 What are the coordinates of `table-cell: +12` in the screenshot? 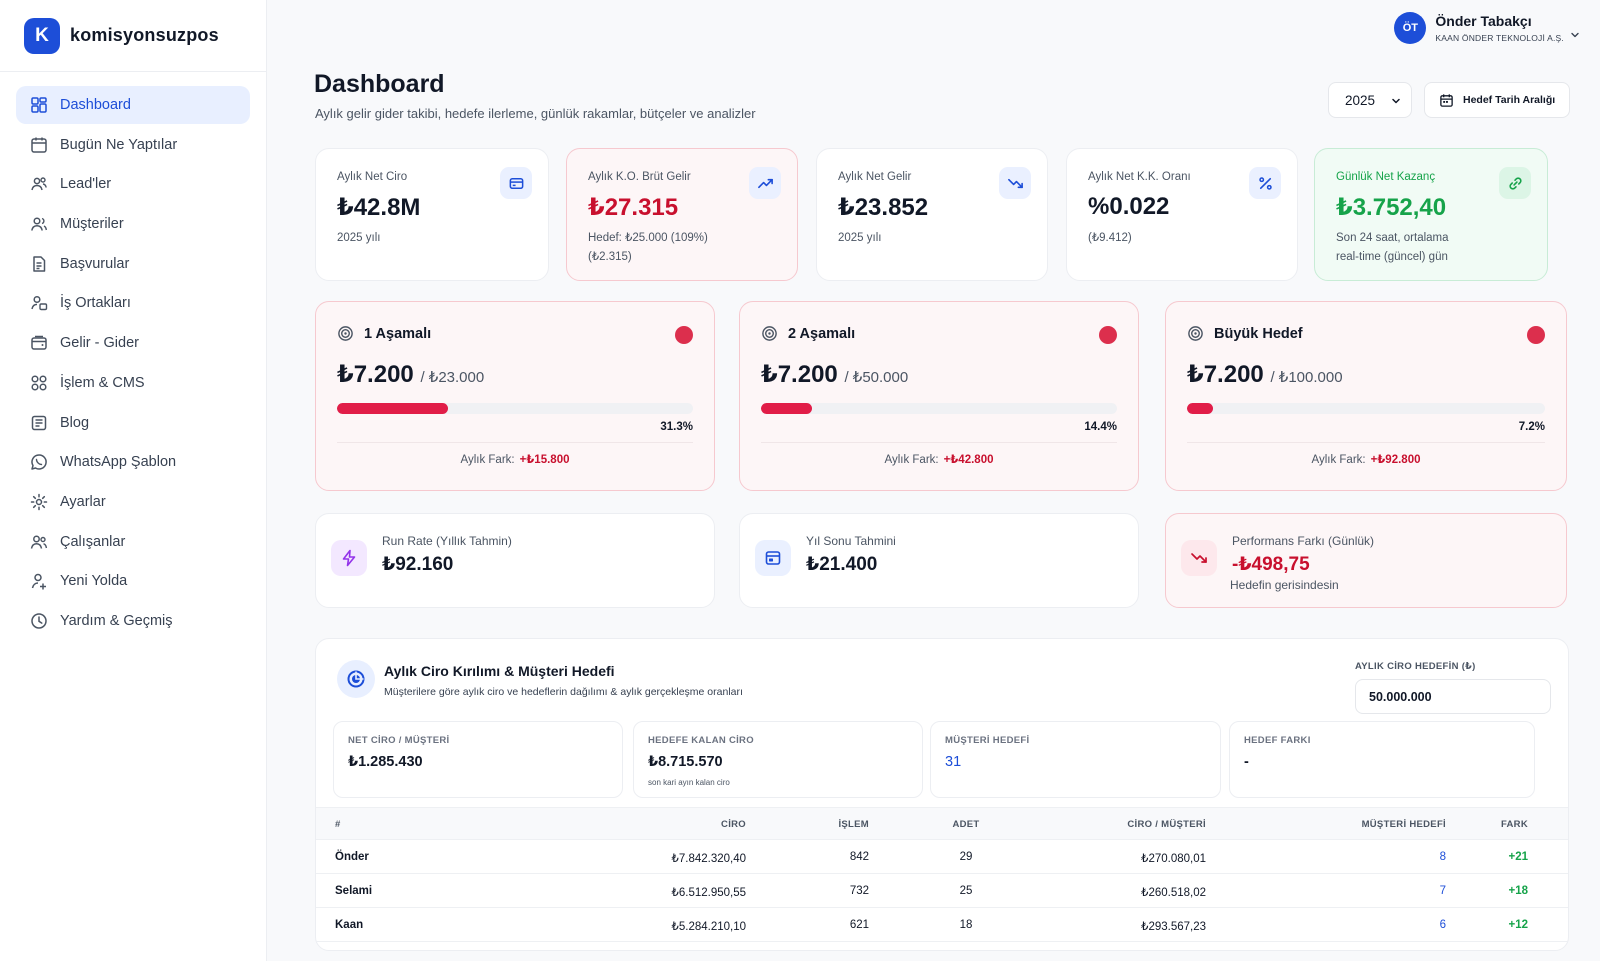 It's located at (1518, 925).